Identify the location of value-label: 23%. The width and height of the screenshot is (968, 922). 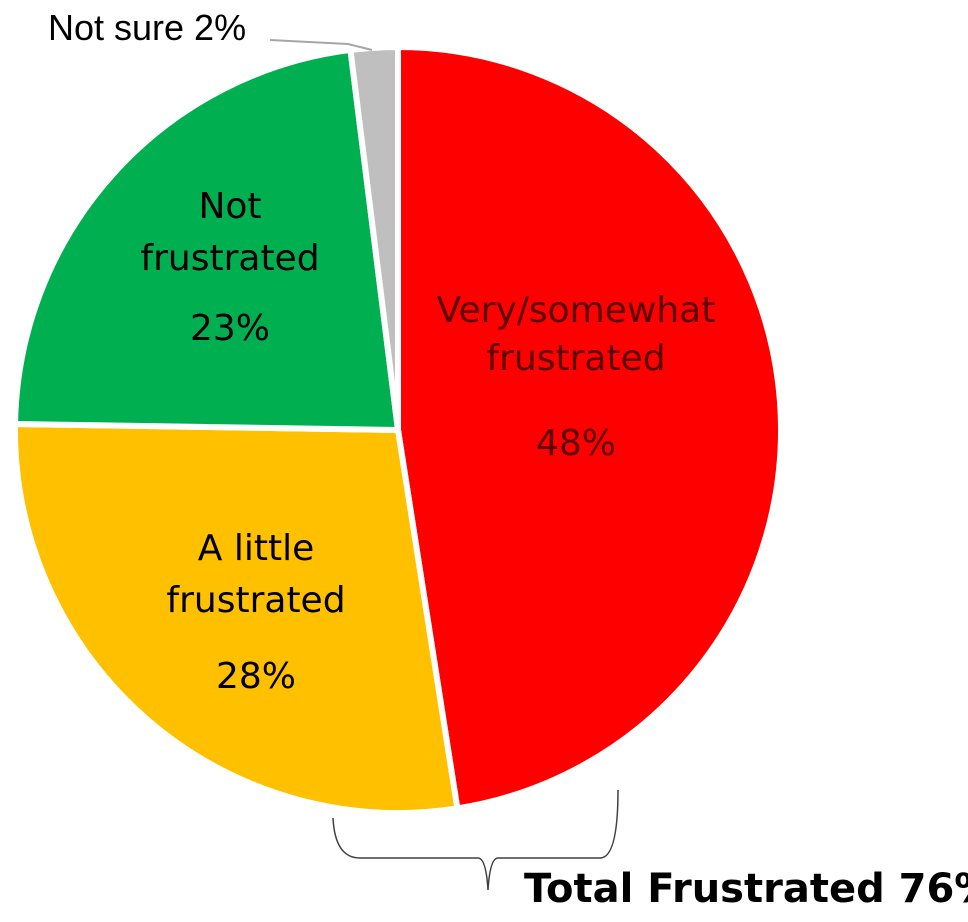
(230, 328).